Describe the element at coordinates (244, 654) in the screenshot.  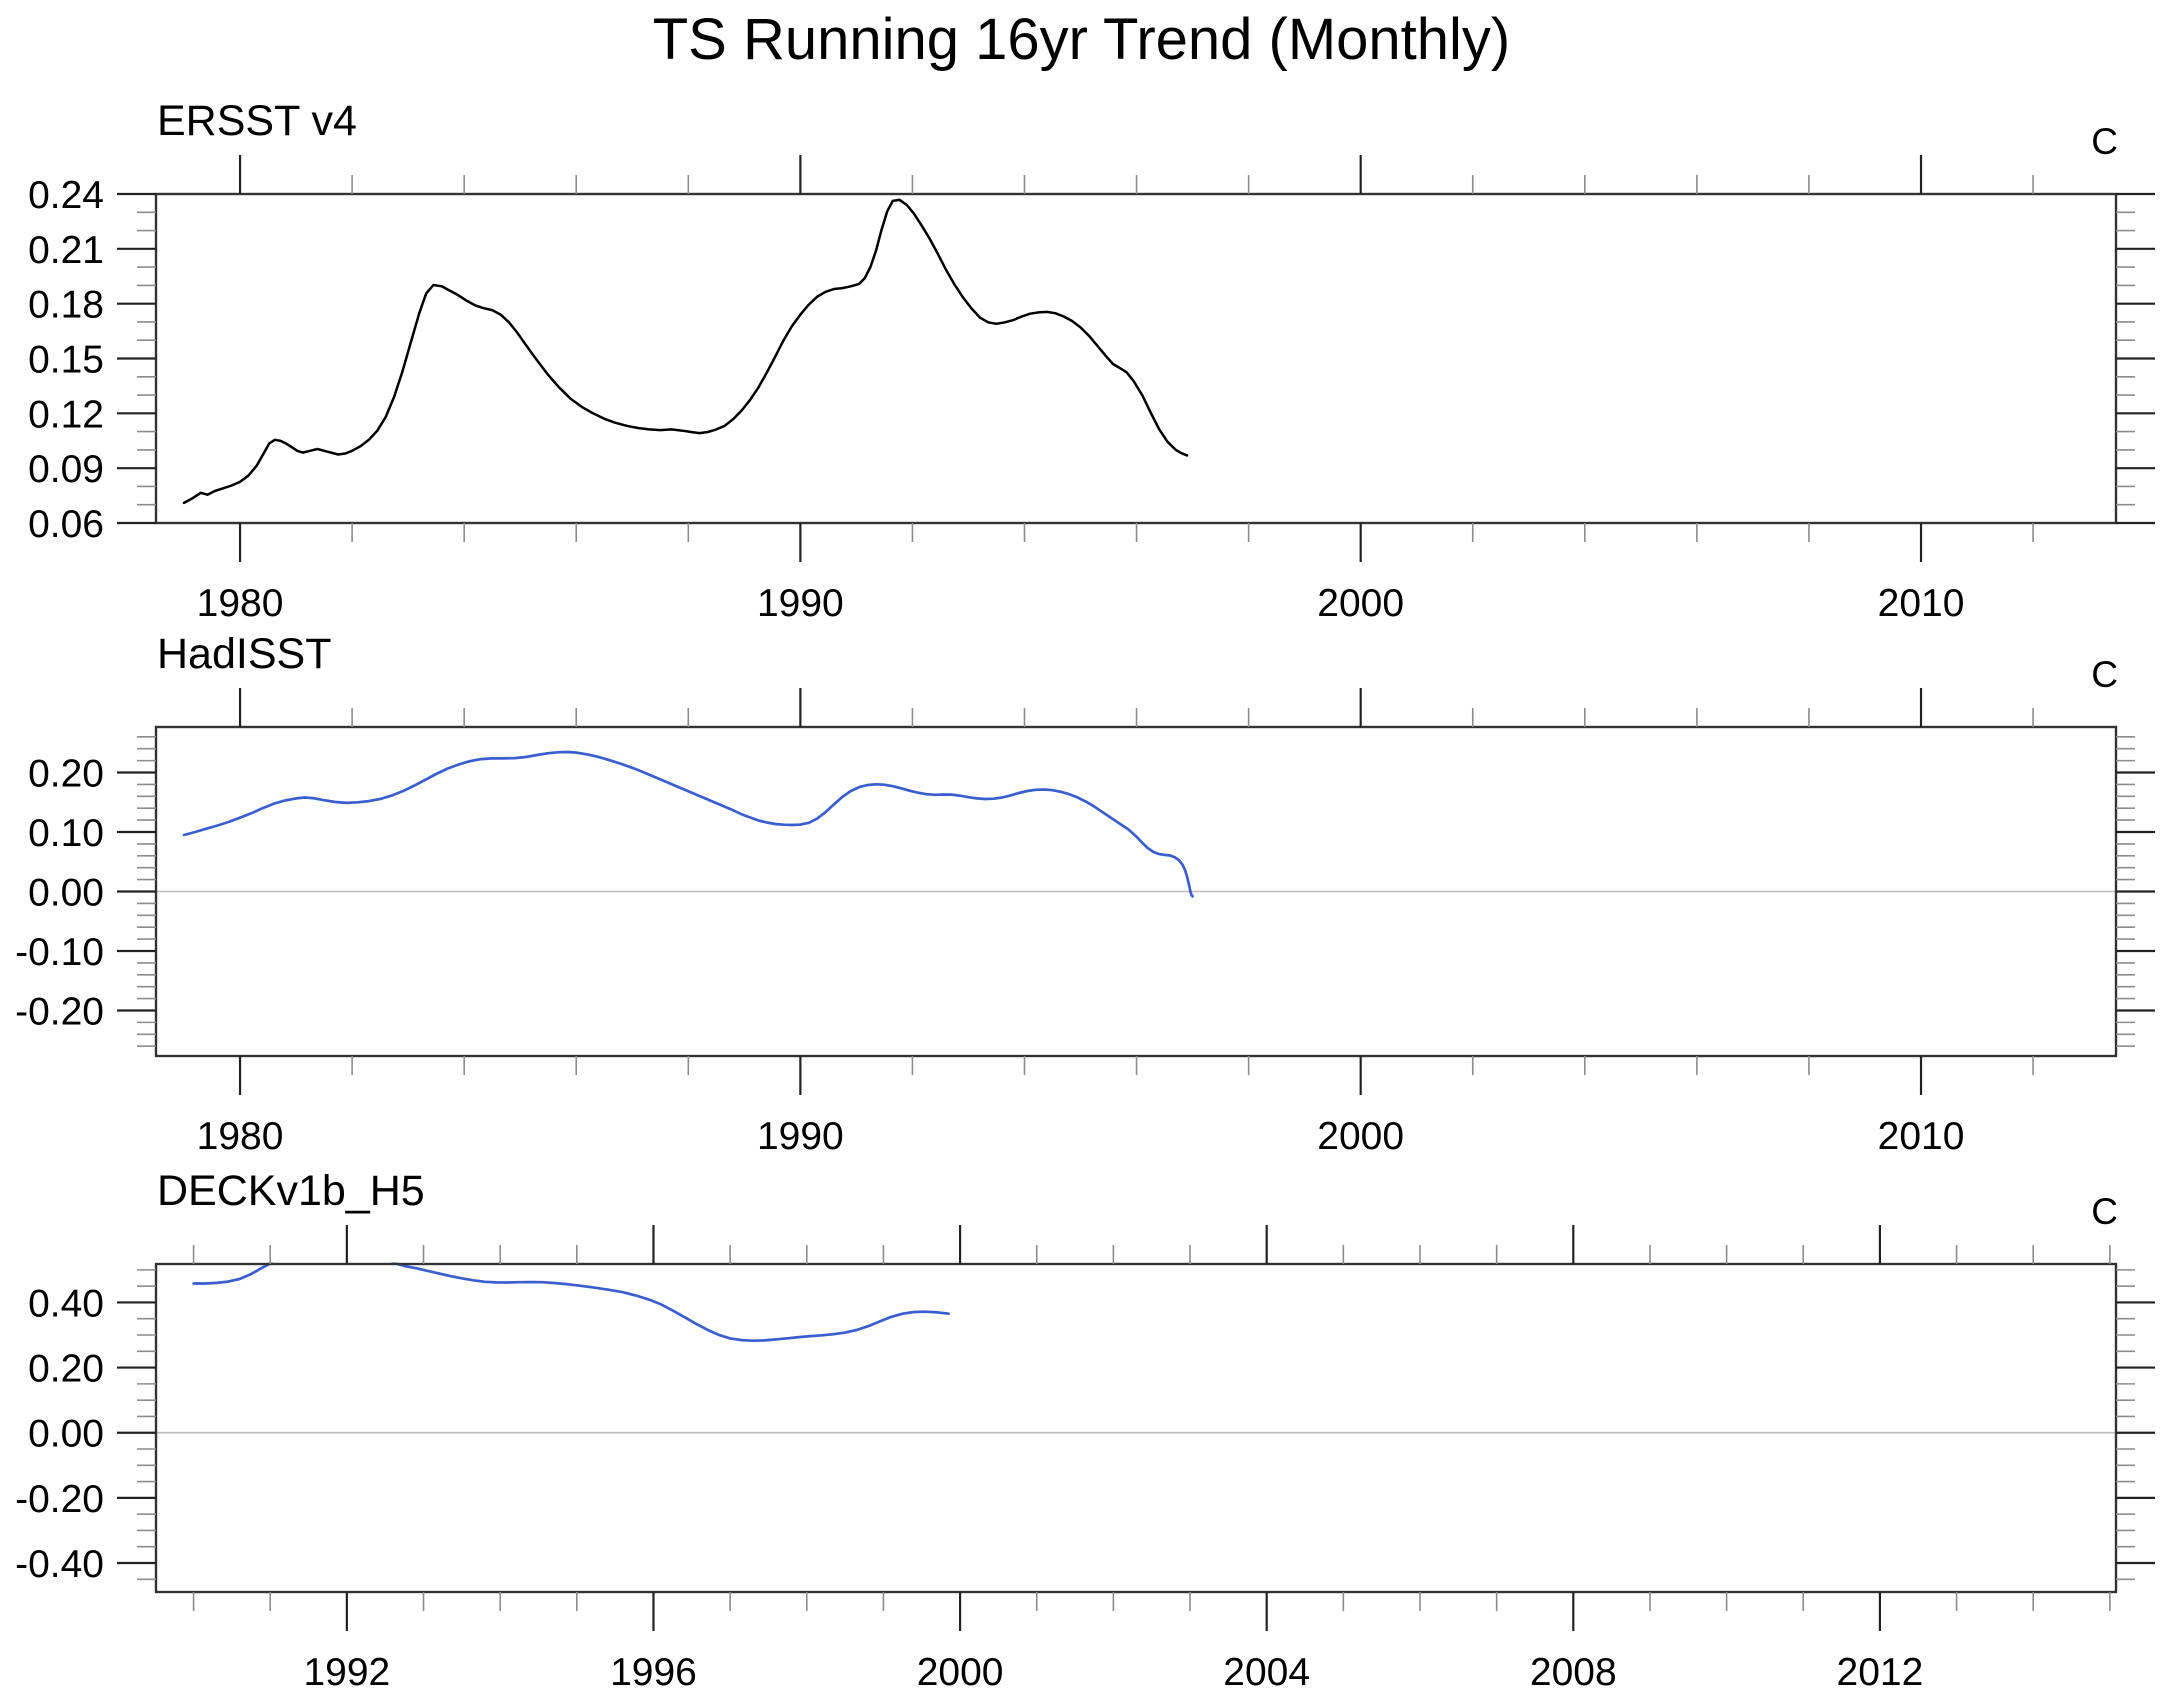
I see `panel-label-hadisst: HadISST` at that location.